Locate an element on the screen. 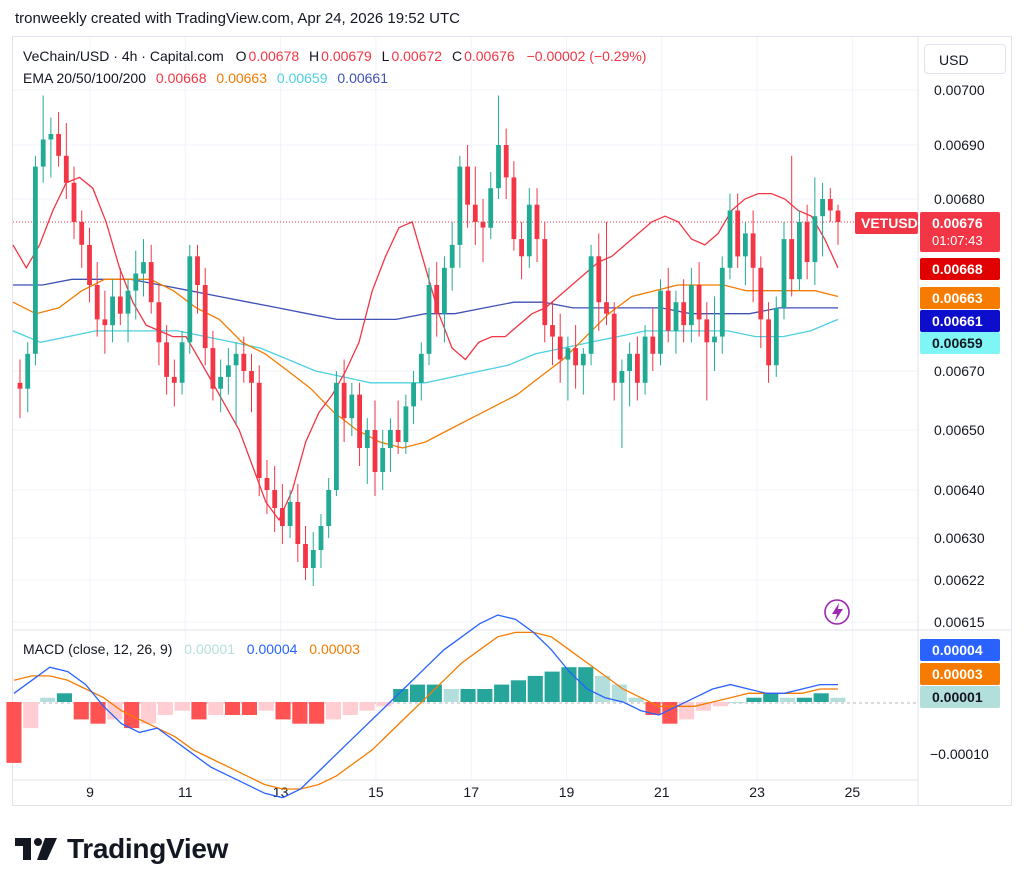  price-tick-7: 0.00622 is located at coordinates (959, 580).